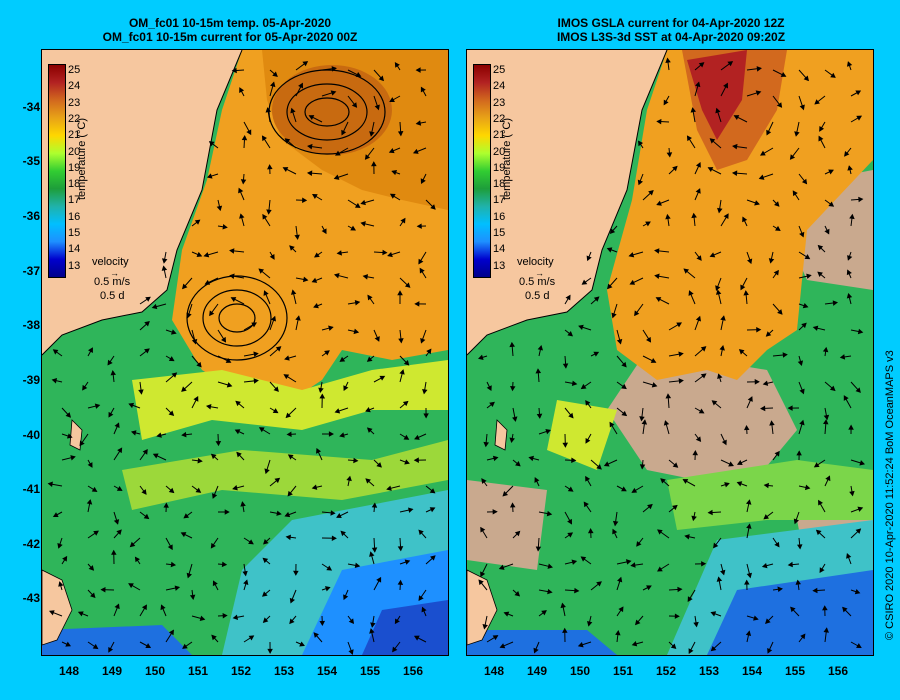 Image resolution: width=900 pixels, height=700 pixels. I want to click on lat-label: -35, so click(31, 161).